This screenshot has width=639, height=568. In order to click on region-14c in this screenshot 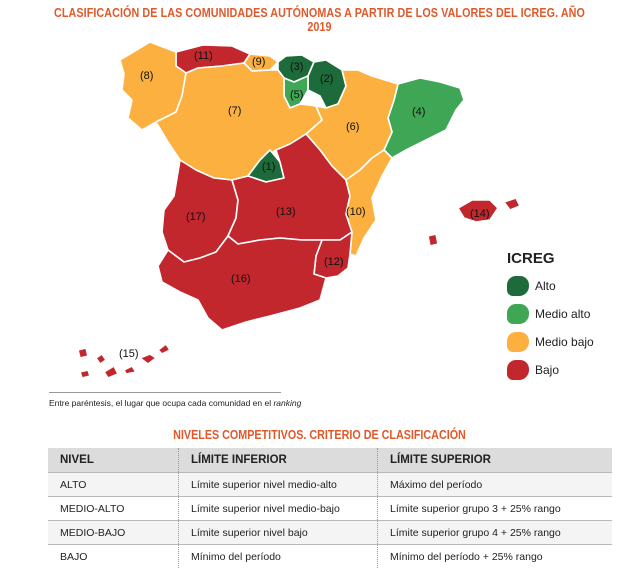, I will do `click(433, 240)`.